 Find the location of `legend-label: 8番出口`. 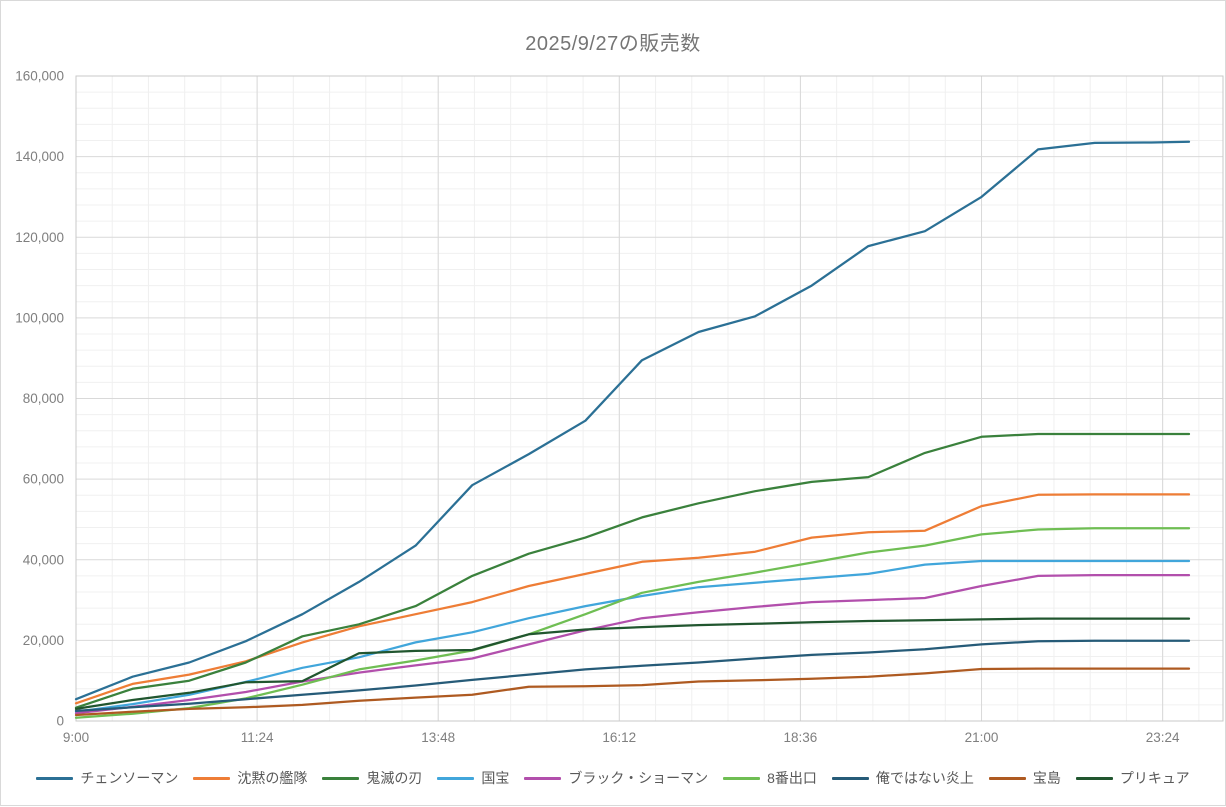

legend-label: 8番出口 is located at coordinates (792, 778).